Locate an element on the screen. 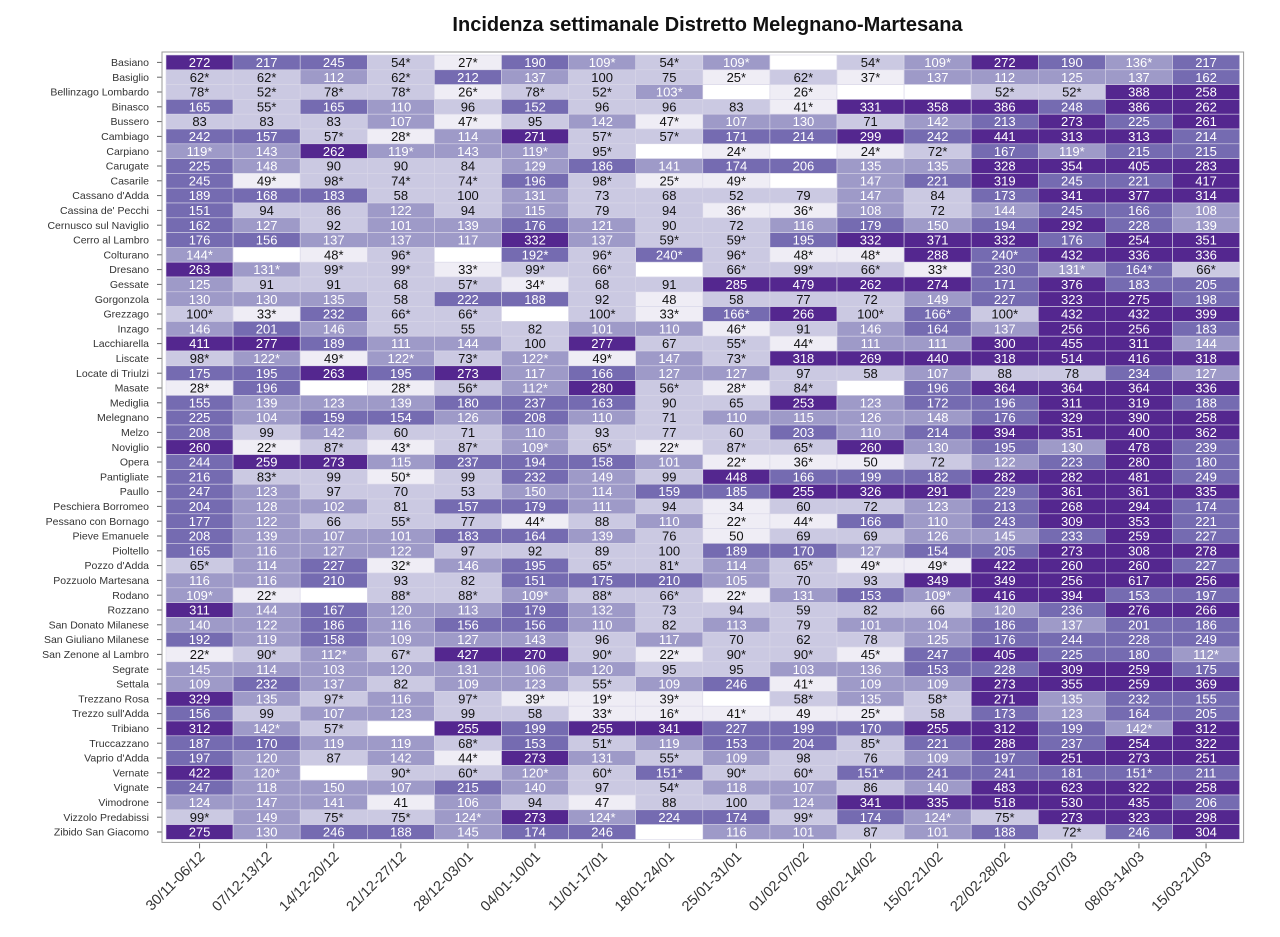  cell-value-label: 90* is located at coordinates (737, 772).